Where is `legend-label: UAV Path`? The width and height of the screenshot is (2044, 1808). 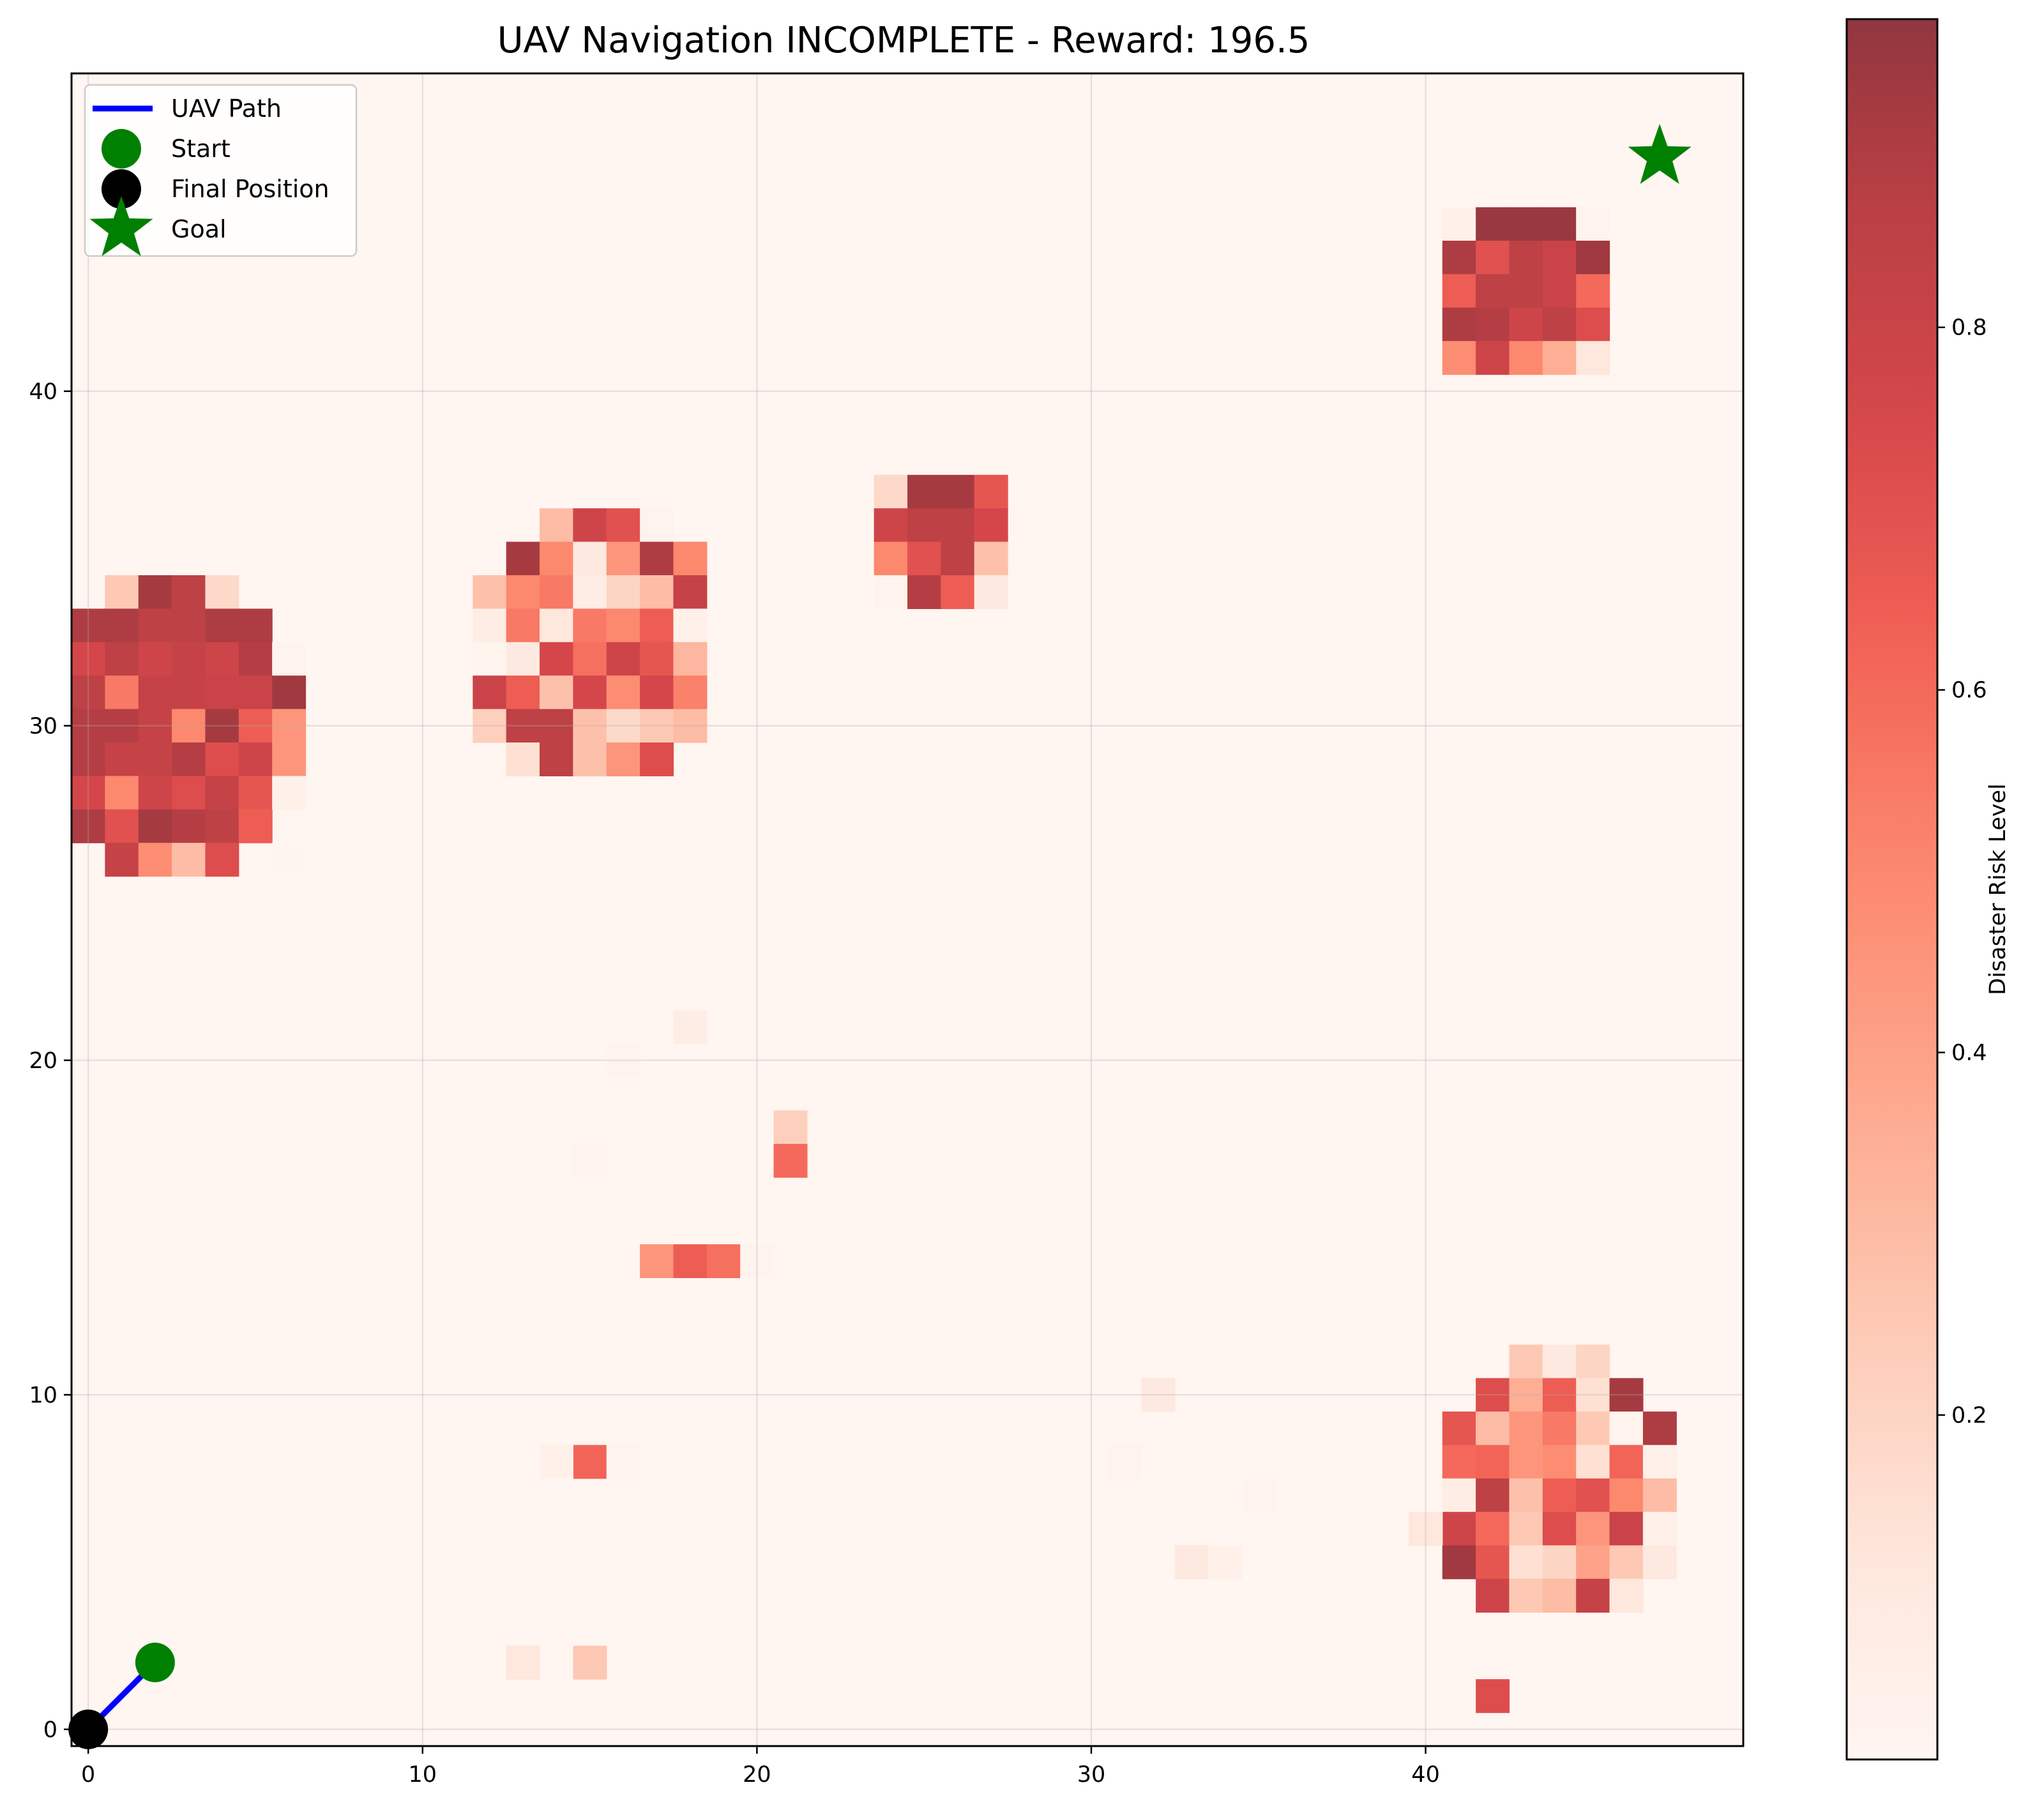 legend-label: UAV Path is located at coordinates (226, 108).